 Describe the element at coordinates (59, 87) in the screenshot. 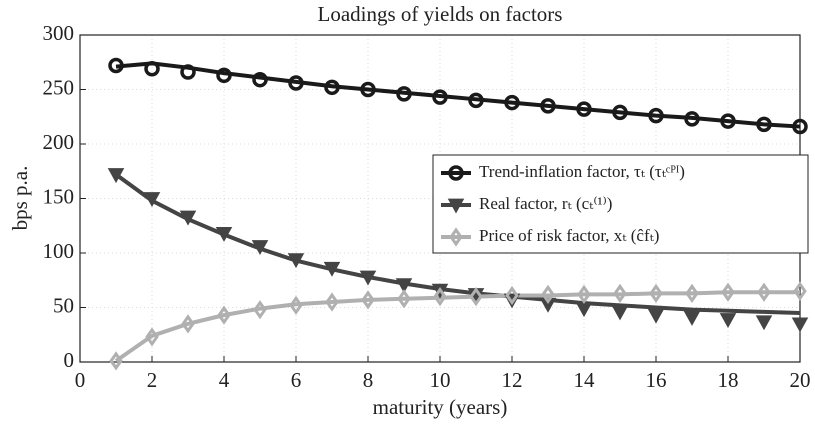

I see `y-tick-label: 250` at that location.